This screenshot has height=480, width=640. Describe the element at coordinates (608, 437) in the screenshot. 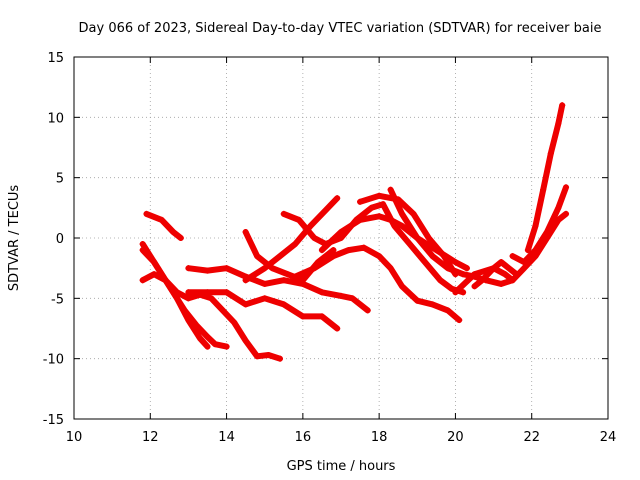

I see `x-tick-label: 24` at that location.